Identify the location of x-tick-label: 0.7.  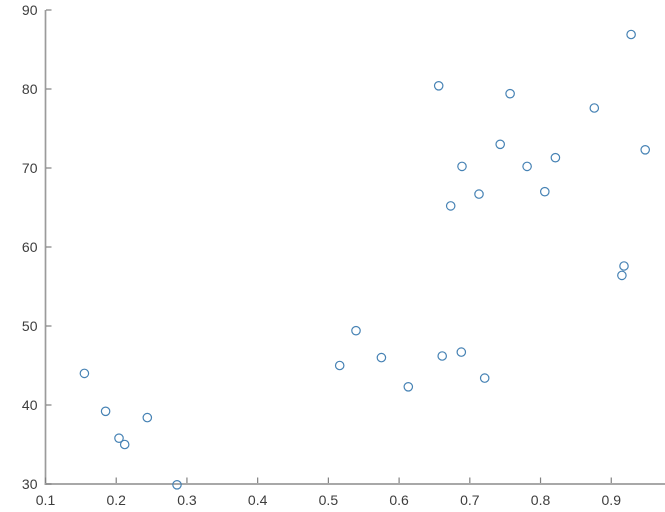
(470, 500).